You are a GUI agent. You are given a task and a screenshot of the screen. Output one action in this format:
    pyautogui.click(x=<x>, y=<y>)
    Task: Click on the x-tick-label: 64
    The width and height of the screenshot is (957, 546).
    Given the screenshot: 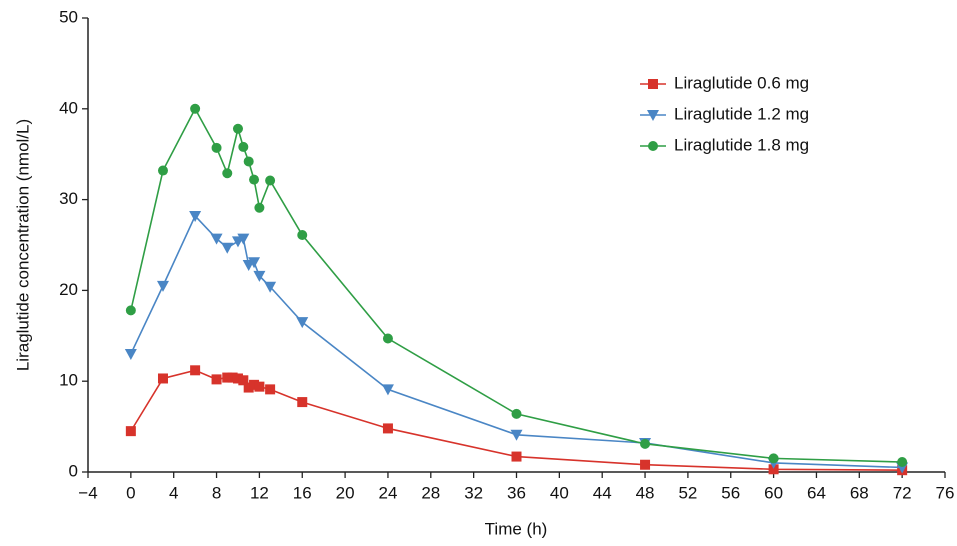 What is the action you would take?
    pyautogui.click(x=816, y=492)
    